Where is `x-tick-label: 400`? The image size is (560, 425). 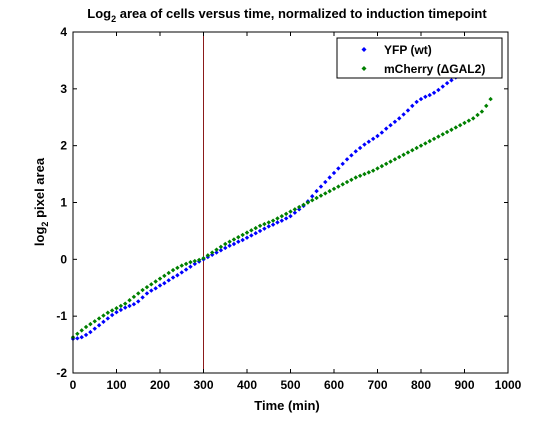 x-tick-label: 400 is located at coordinates (247, 385).